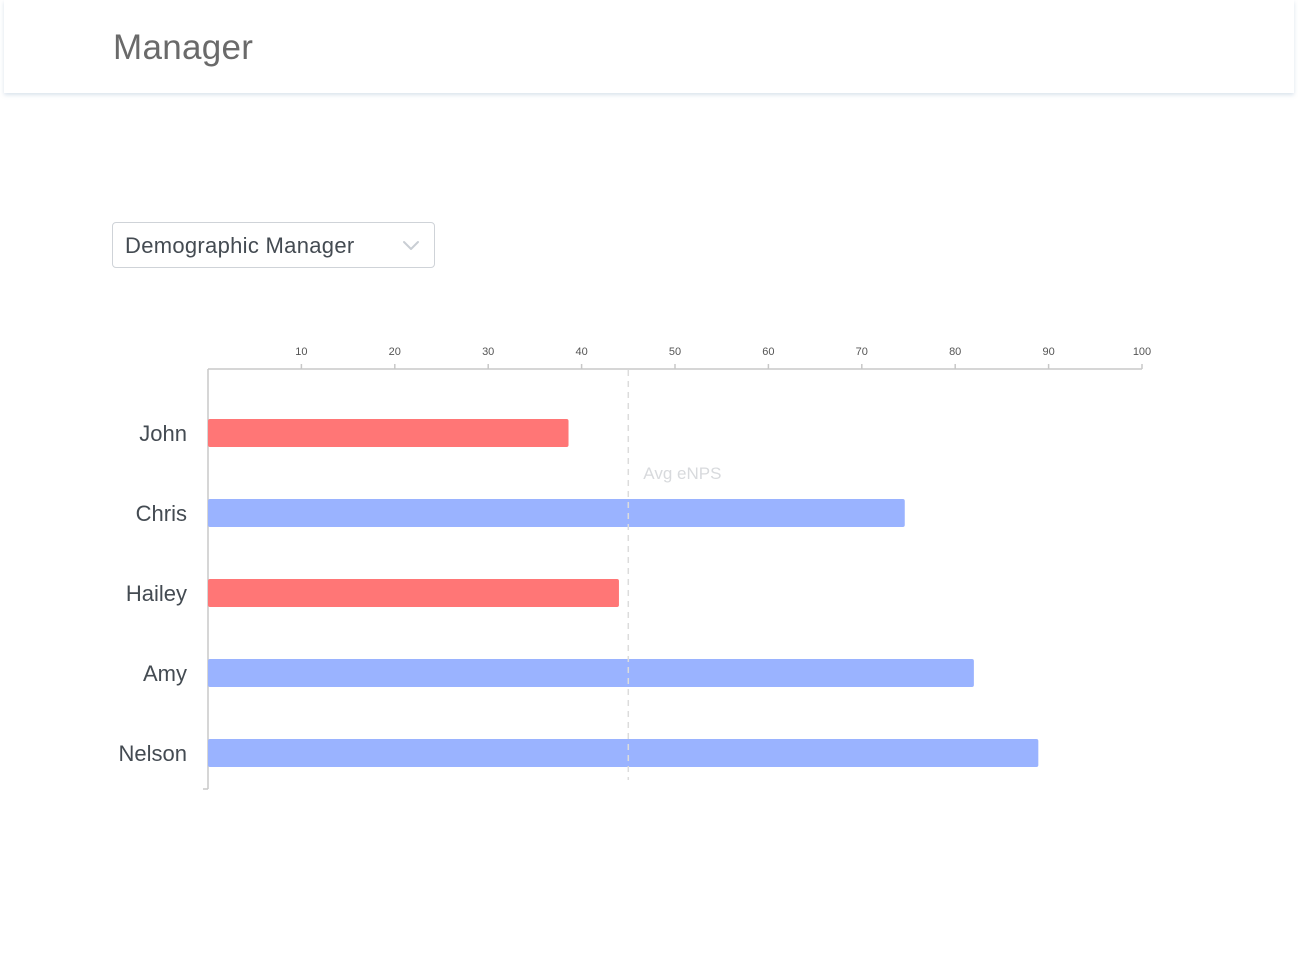 The height and width of the screenshot is (971, 1298). What do you see at coordinates (163, 433) in the screenshot?
I see `category-label: John` at bounding box center [163, 433].